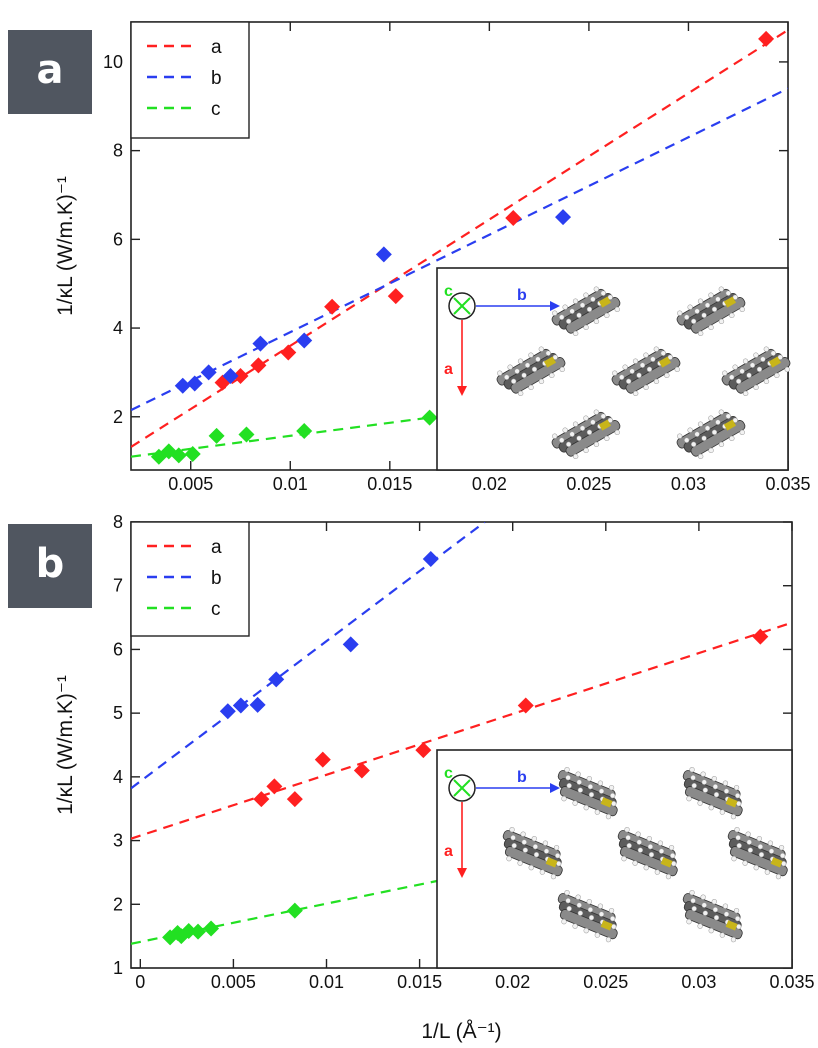  I want to click on legend-label-b: b, so click(216, 578).